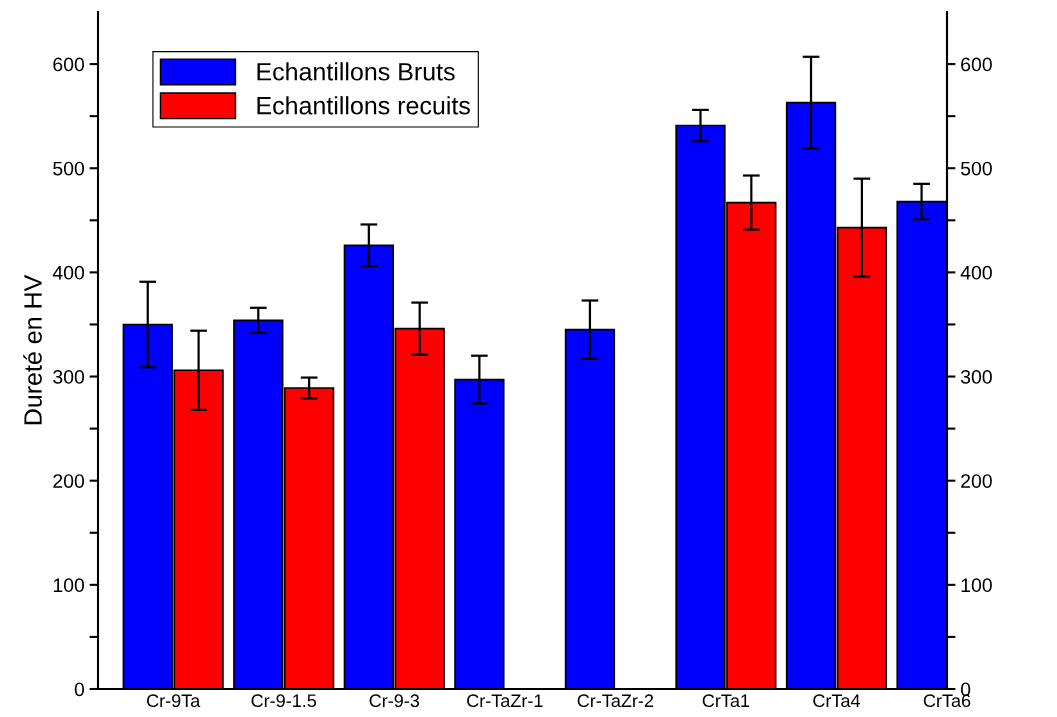  What do you see at coordinates (79, 689) in the screenshot?
I see `y-tick-label: 0` at bounding box center [79, 689].